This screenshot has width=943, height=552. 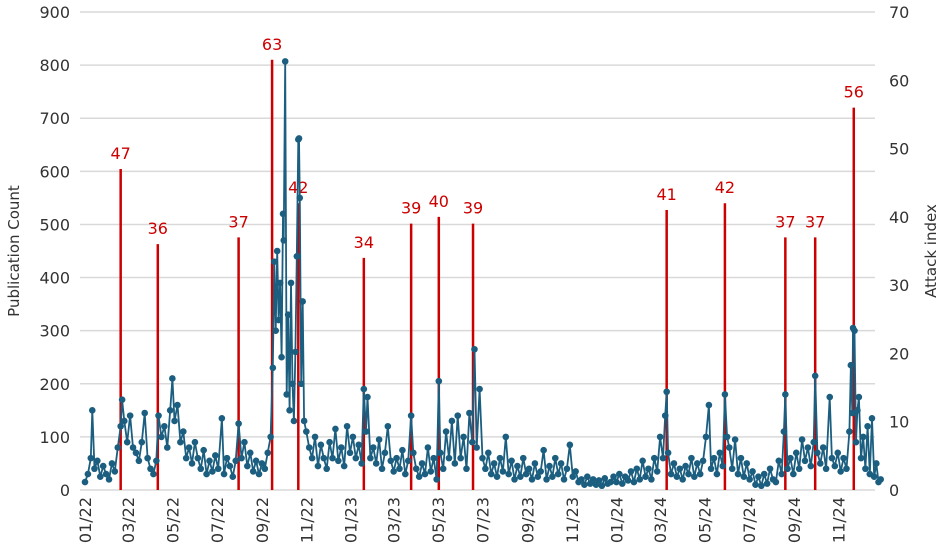 What do you see at coordinates (128, 520) in the screenshot?
I see `x-tick-label: 03/22` at bounding box center [128, 520].